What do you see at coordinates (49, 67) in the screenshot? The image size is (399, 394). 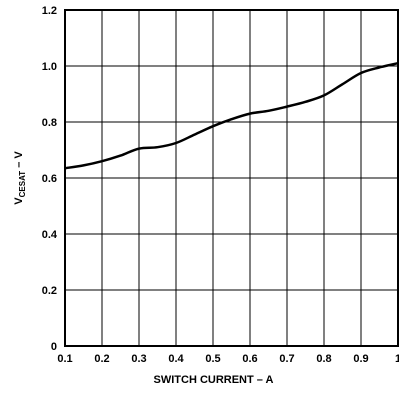 I see `y-tick-label: 1.0` at bounding box center [49, 67].